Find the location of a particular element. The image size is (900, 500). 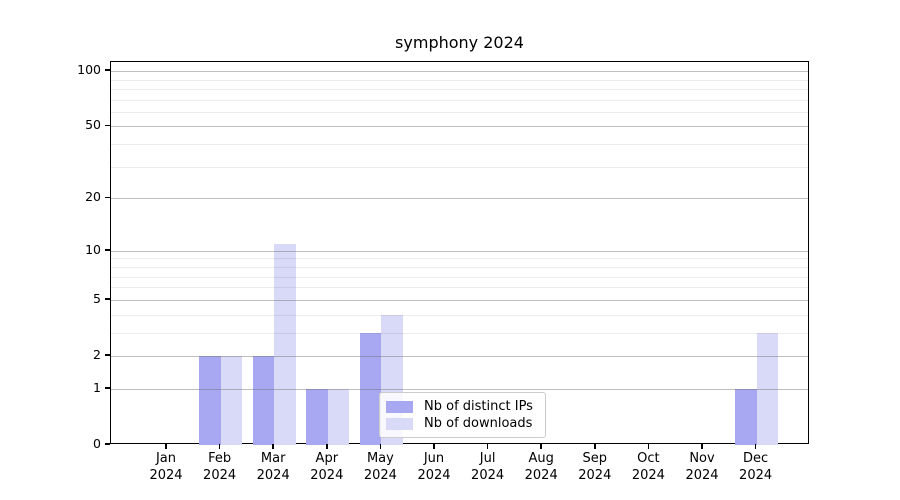

bar-downloads-mar is located at coordinates (285, 344).